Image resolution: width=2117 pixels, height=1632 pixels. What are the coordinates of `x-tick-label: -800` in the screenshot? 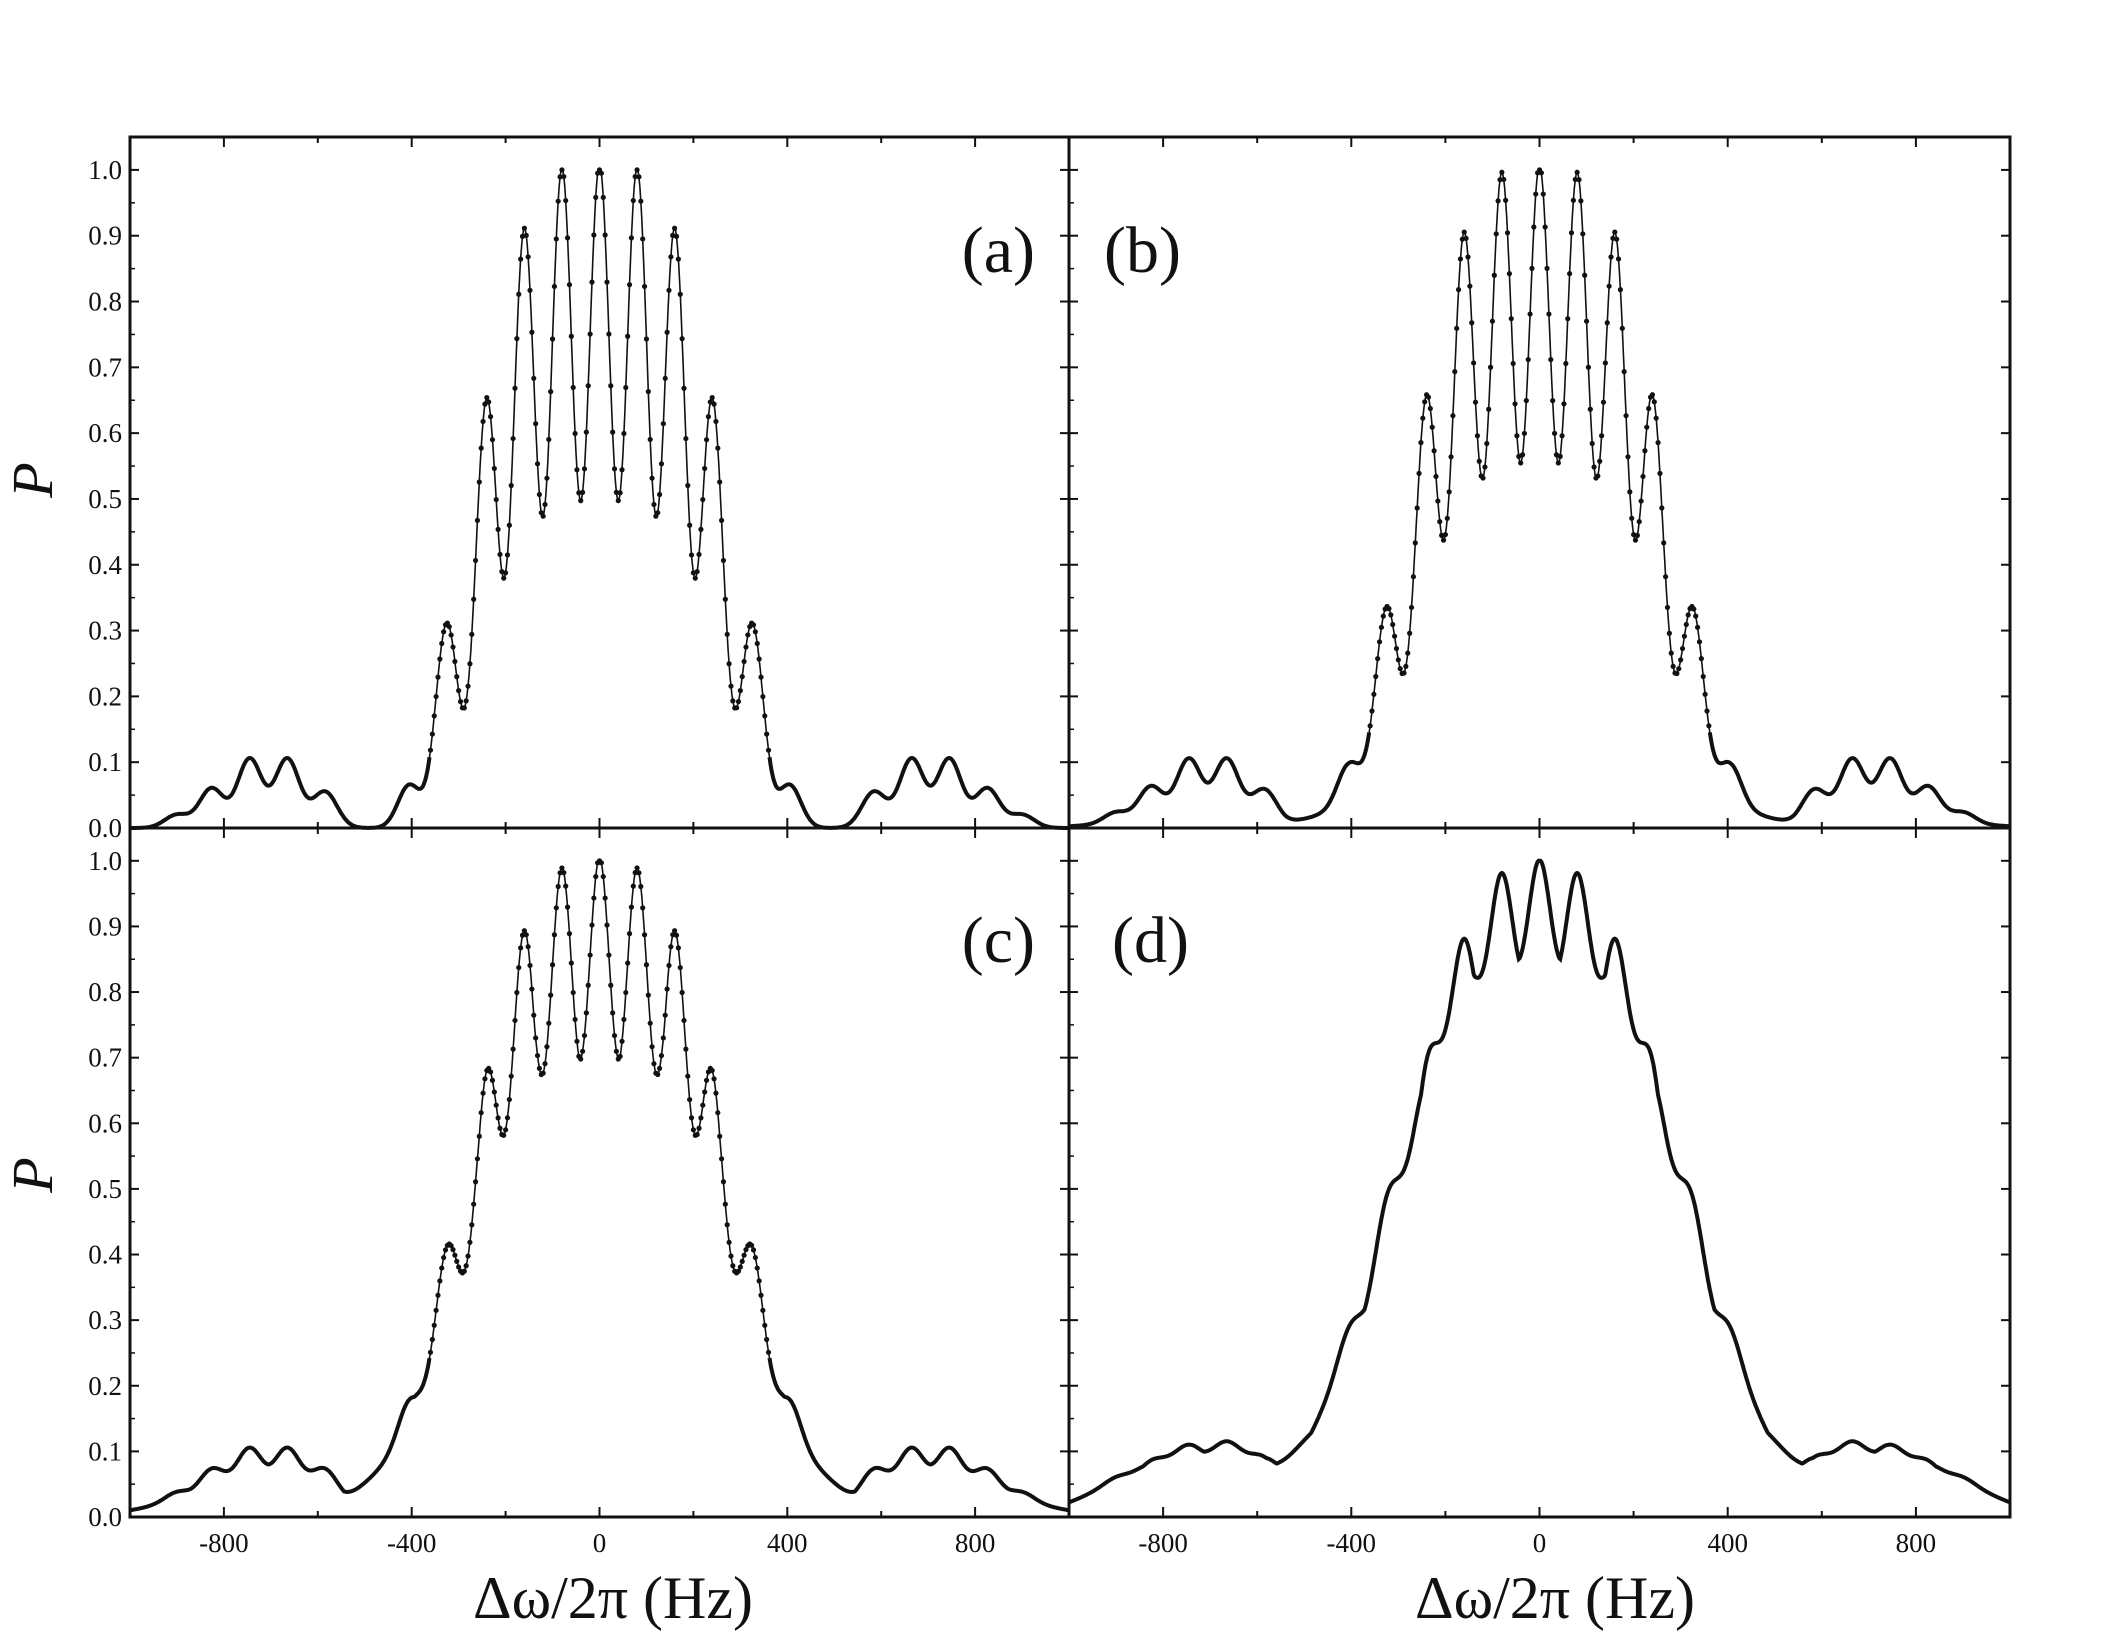 It's located at (1163, 1543).